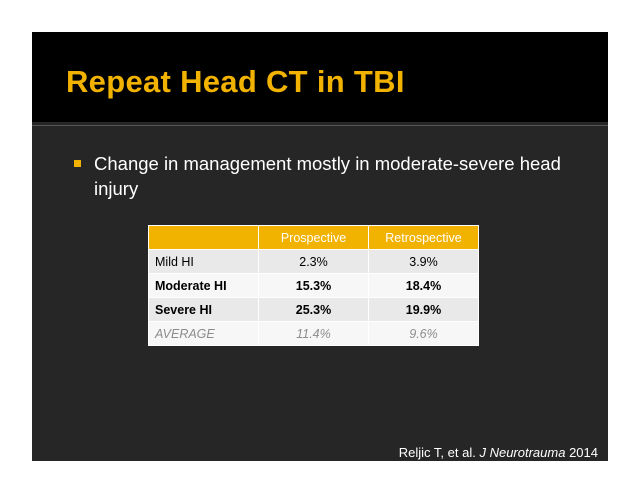  I want to click on table-row: Mild HI 2.3% 3.9%, so click(313, 261).